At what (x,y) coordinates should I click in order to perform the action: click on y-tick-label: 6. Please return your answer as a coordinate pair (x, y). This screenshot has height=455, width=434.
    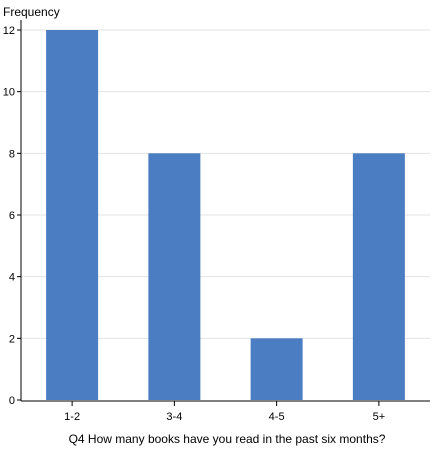
    Looking at the image, I should click on (12, 216).